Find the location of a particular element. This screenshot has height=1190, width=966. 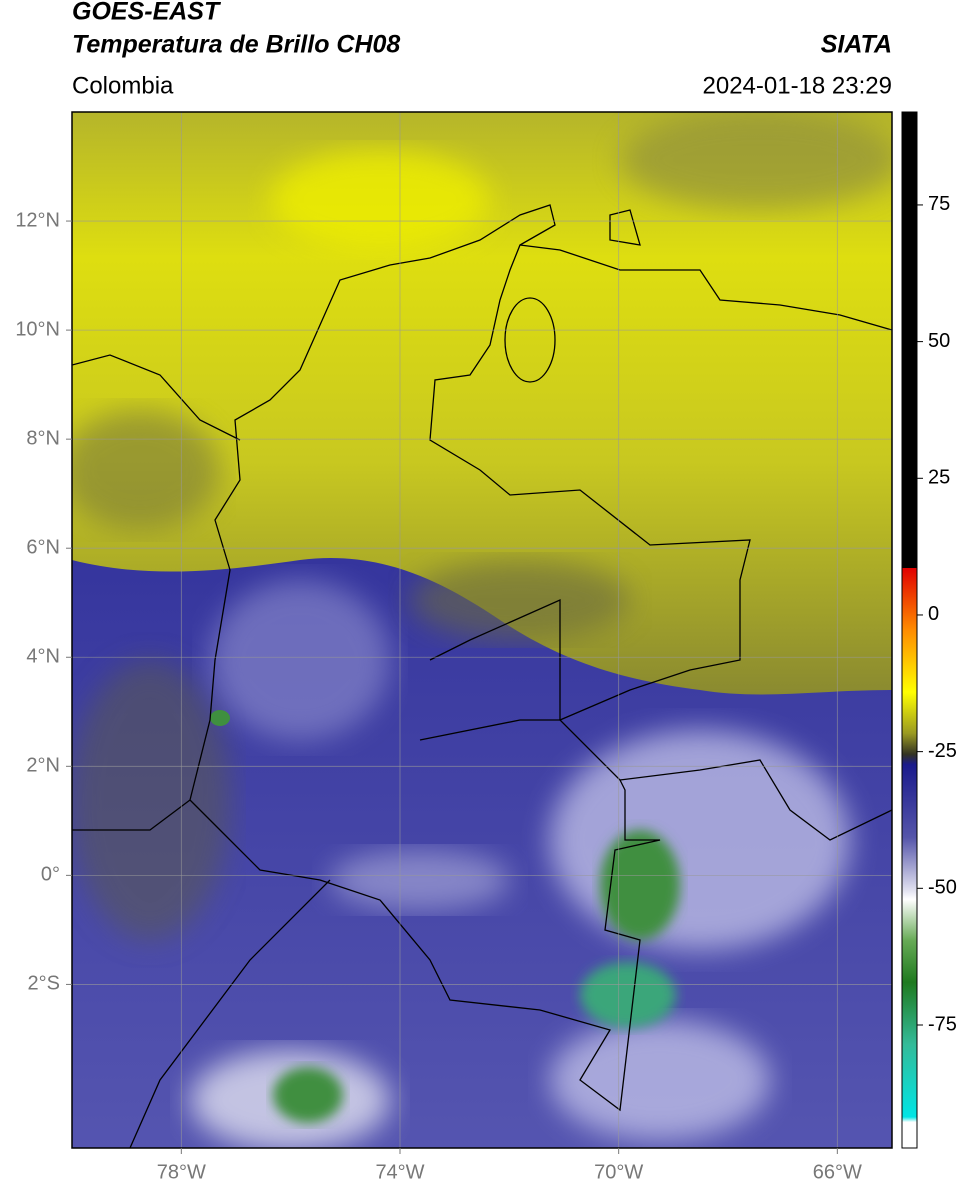

colorbar-tick-label: 0 is located at coordinates (933, 614).